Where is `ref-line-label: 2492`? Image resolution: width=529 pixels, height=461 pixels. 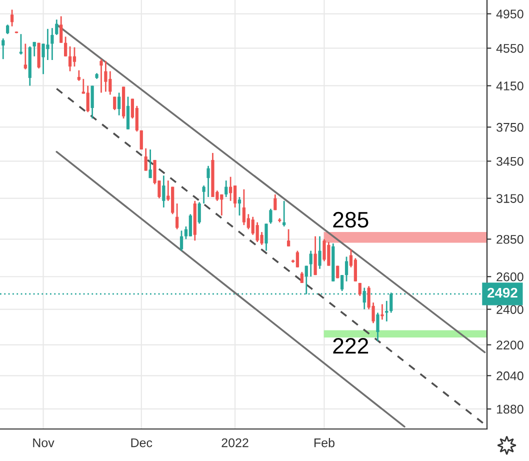 ref-line-label: 2492 is located at coordinates (502, 293).